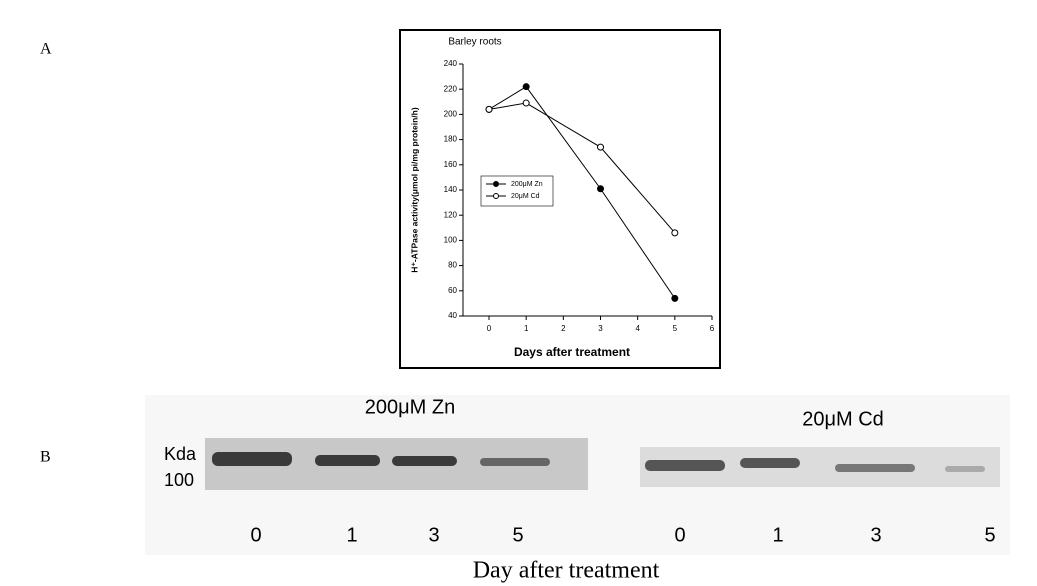  I want to click on y-tick-label: 100, so click(451, 240).